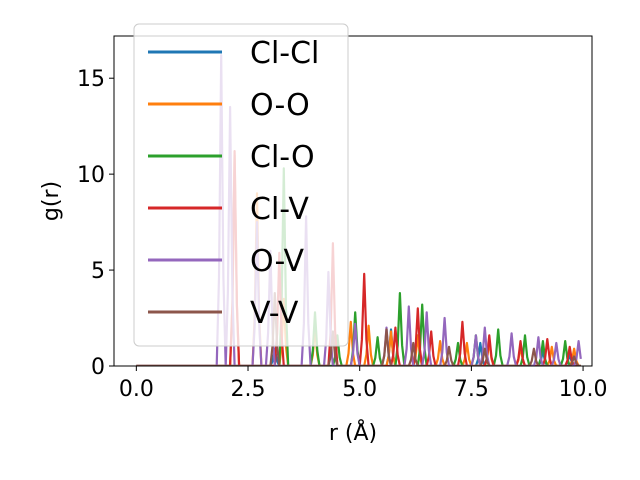  What do you see at coordinates (91, 175) in the screenshot?
I see `y-tick-label: 10` at bounding box center [91, 175].